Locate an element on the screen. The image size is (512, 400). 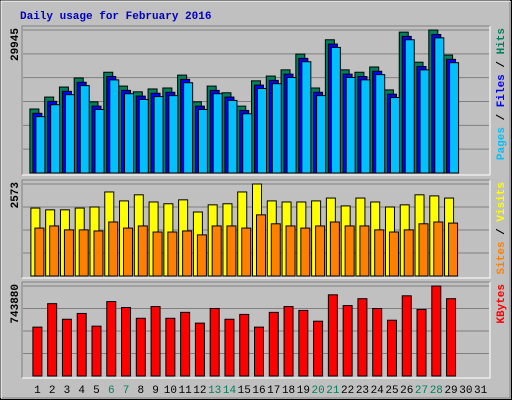
x-tick-label: 25 is located at coordinates (391, 391).